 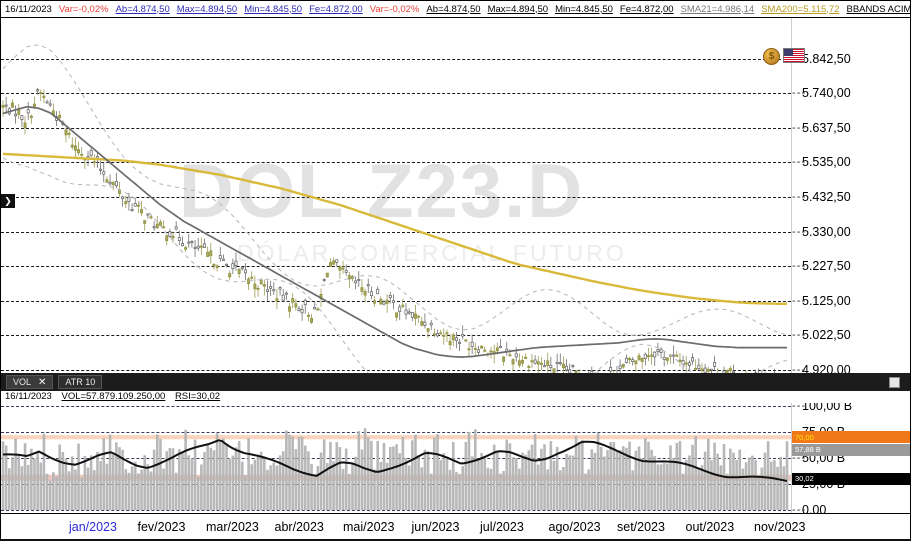 What do you see at coordinates (826, 231) in the screenshot?
I see `price-axis-label: 5.330,00` at bounding box center [826, 231].